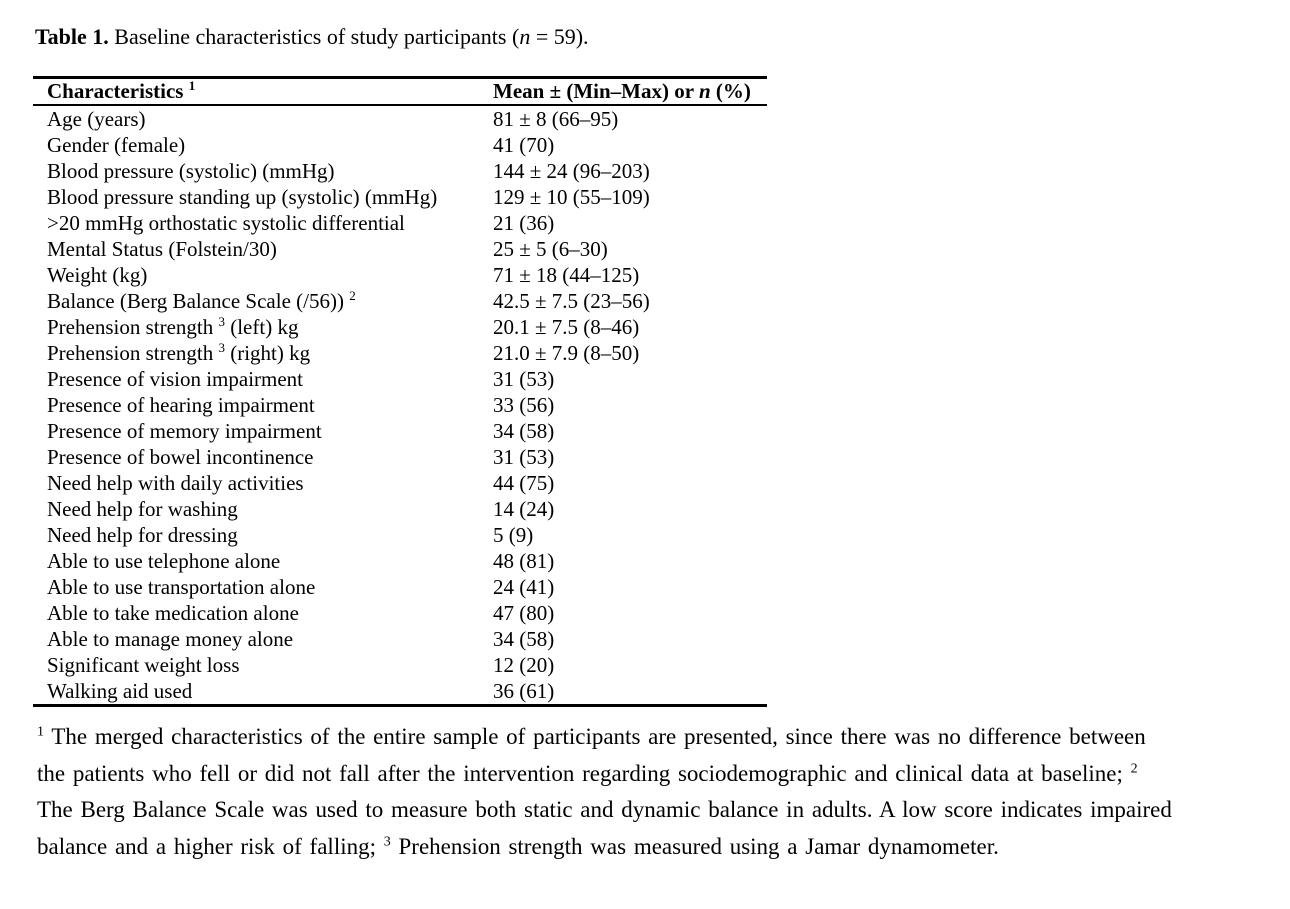 The height and width of the screenshot is (909, 1290). What do you see at coordinates (524, 613) in the screenshot?
I see `characteristic-value: 47 (80)` at bounding box center [524, 613].